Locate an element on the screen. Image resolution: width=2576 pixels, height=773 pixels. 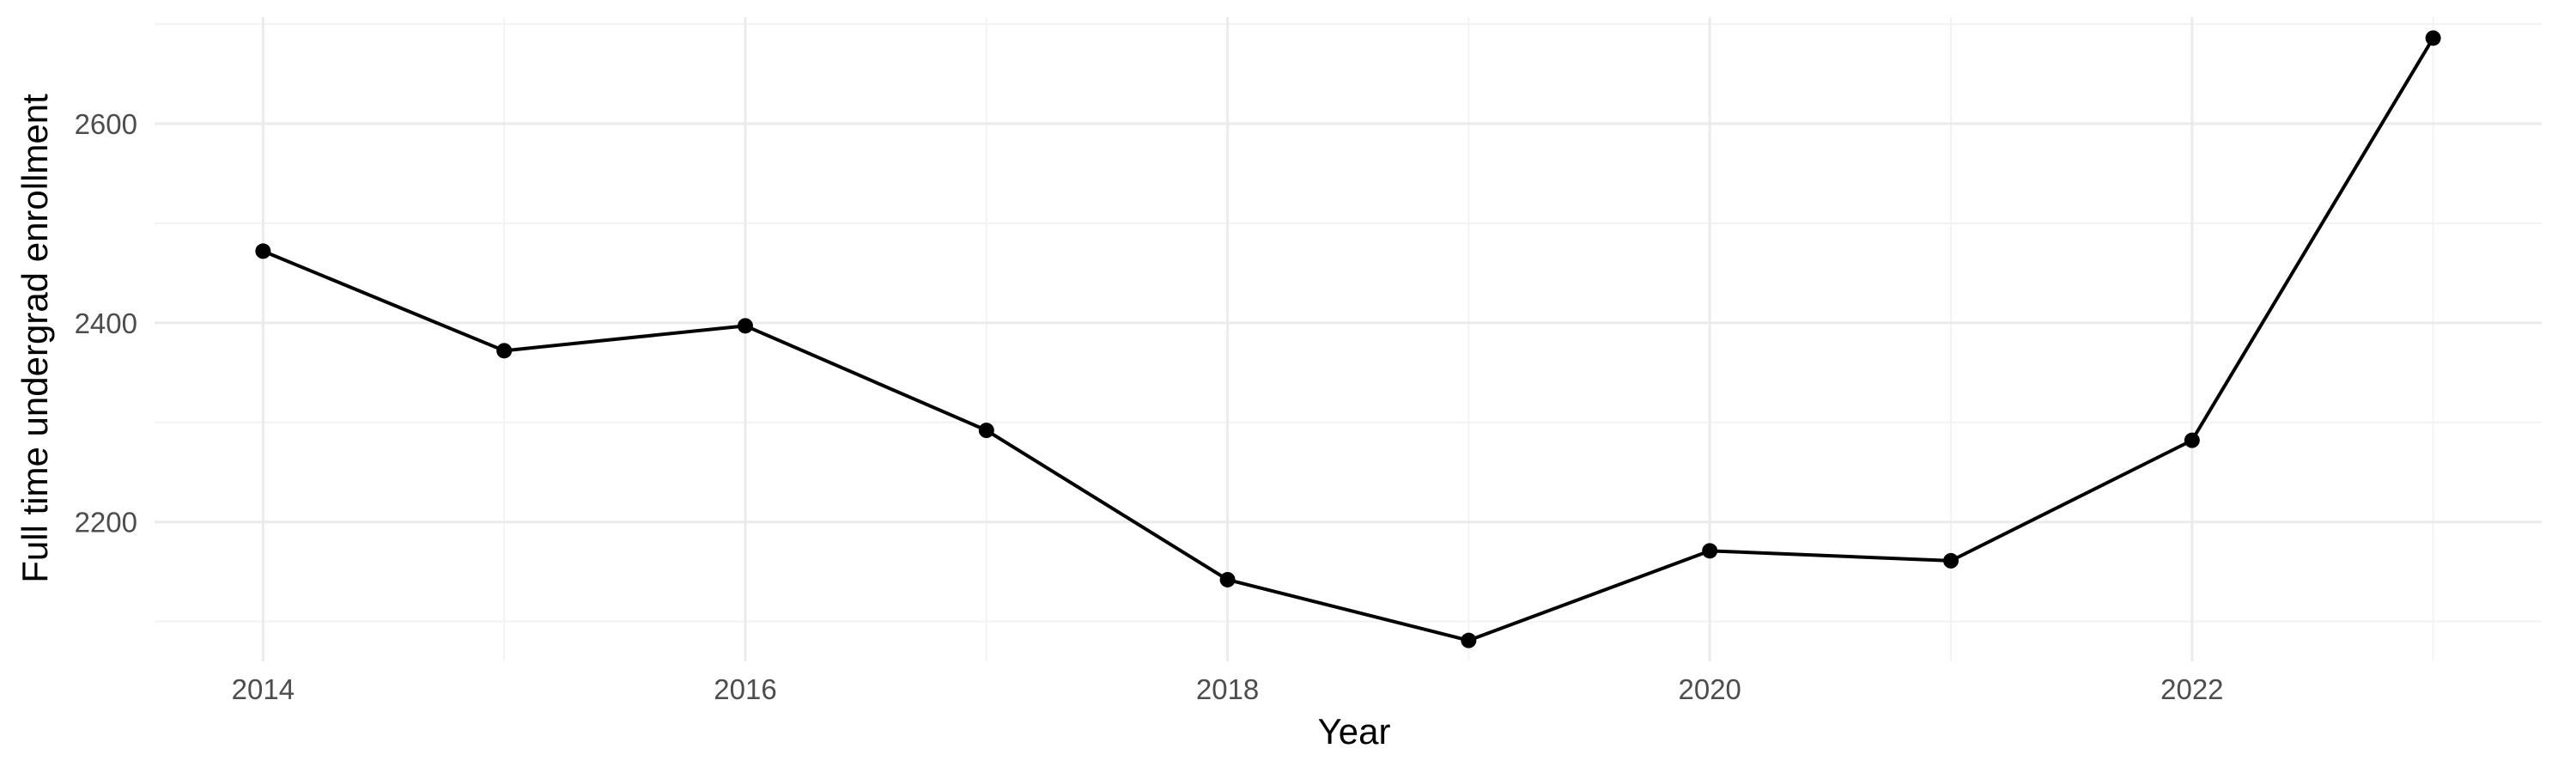
y-tick-label: 2200 is located at coordinates (106, 523).